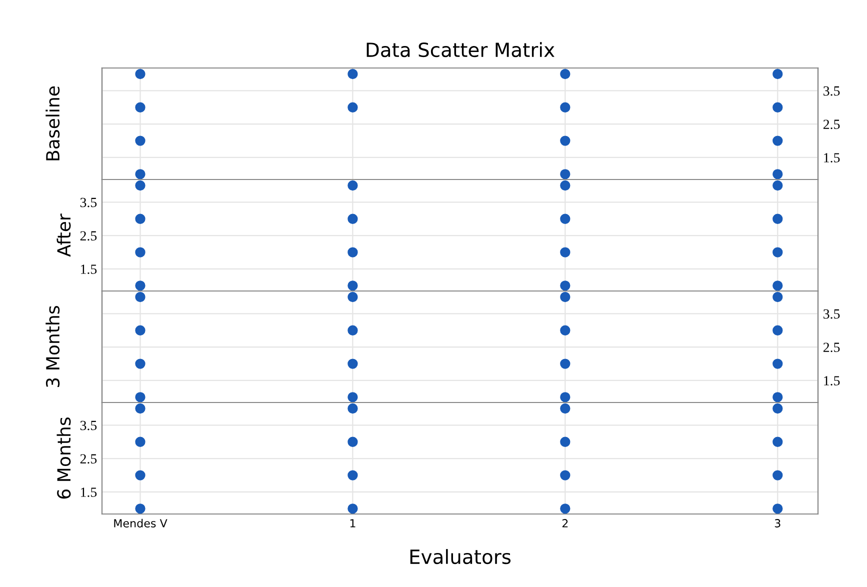 This screenshot has height=587, width=867. What do you see at coordinates (460, 50) in the screenshot?
I see `chart-title: Data Scatter Matrix` at bounding box center [460, 50].